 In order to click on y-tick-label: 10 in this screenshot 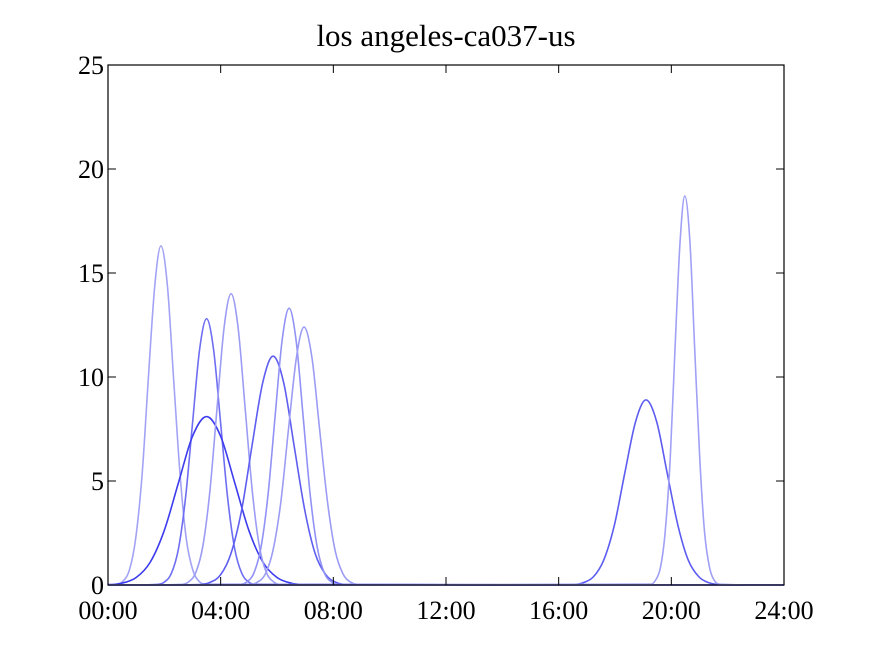, I will do `click(91, 377)`.